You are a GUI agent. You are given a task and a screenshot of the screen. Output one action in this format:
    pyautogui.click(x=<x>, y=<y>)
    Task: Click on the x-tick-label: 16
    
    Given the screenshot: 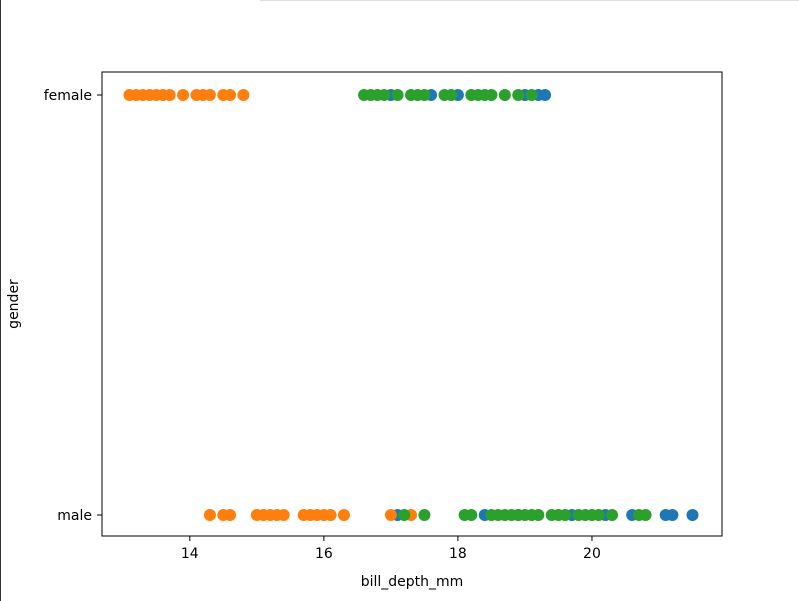 What is the action you would take?
    pyautogui.click(x=324, y=554)
    